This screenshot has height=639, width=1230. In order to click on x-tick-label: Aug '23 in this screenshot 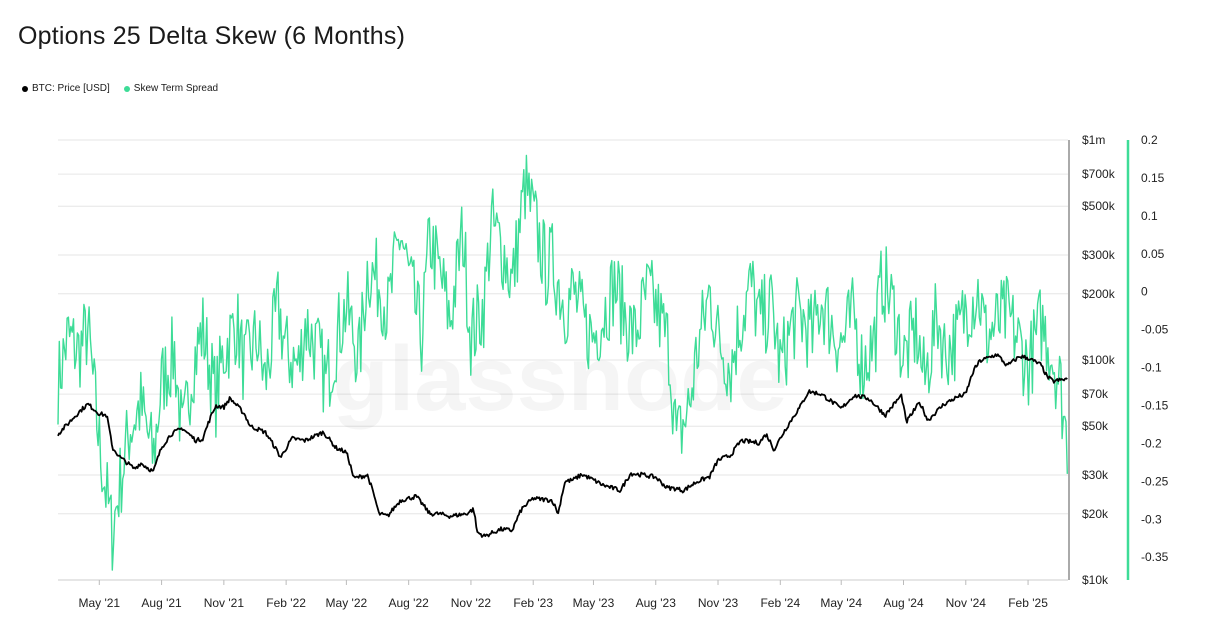, I will do `click(656, 603)`.